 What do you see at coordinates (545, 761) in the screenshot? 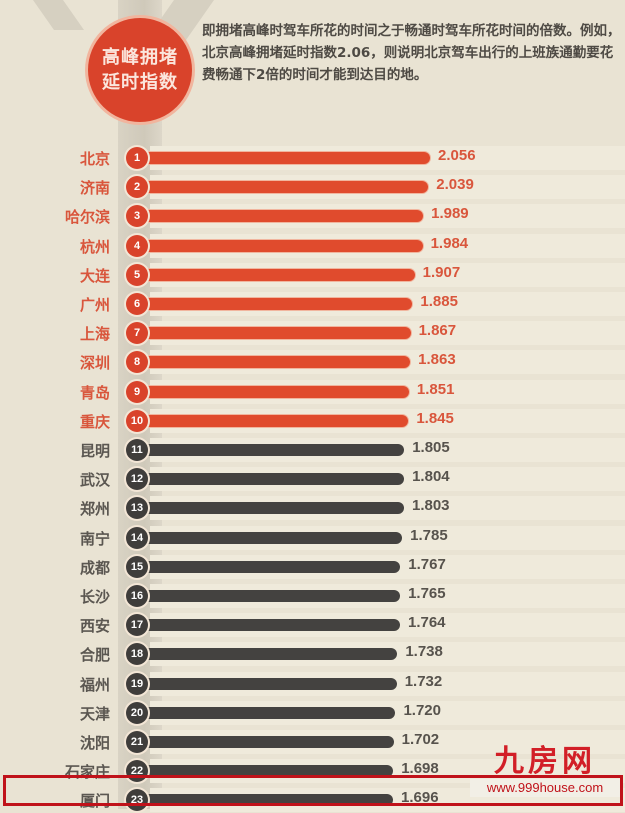
I see `watermark-logo: 九房网` at bounding box center [545, 761].